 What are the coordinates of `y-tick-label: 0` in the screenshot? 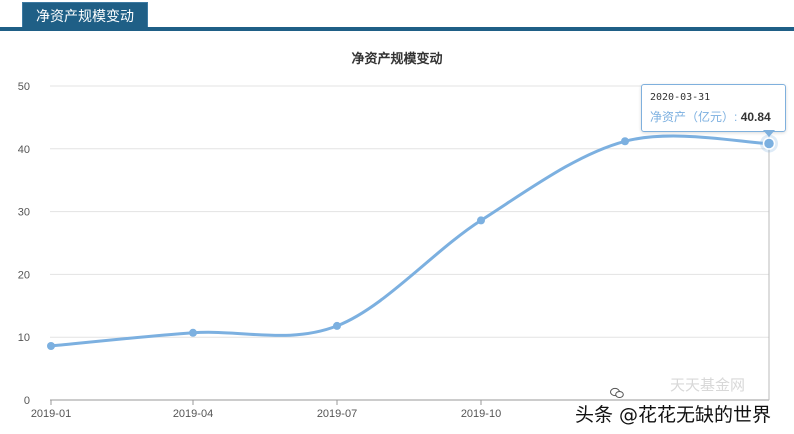 It's located at (27, 401).